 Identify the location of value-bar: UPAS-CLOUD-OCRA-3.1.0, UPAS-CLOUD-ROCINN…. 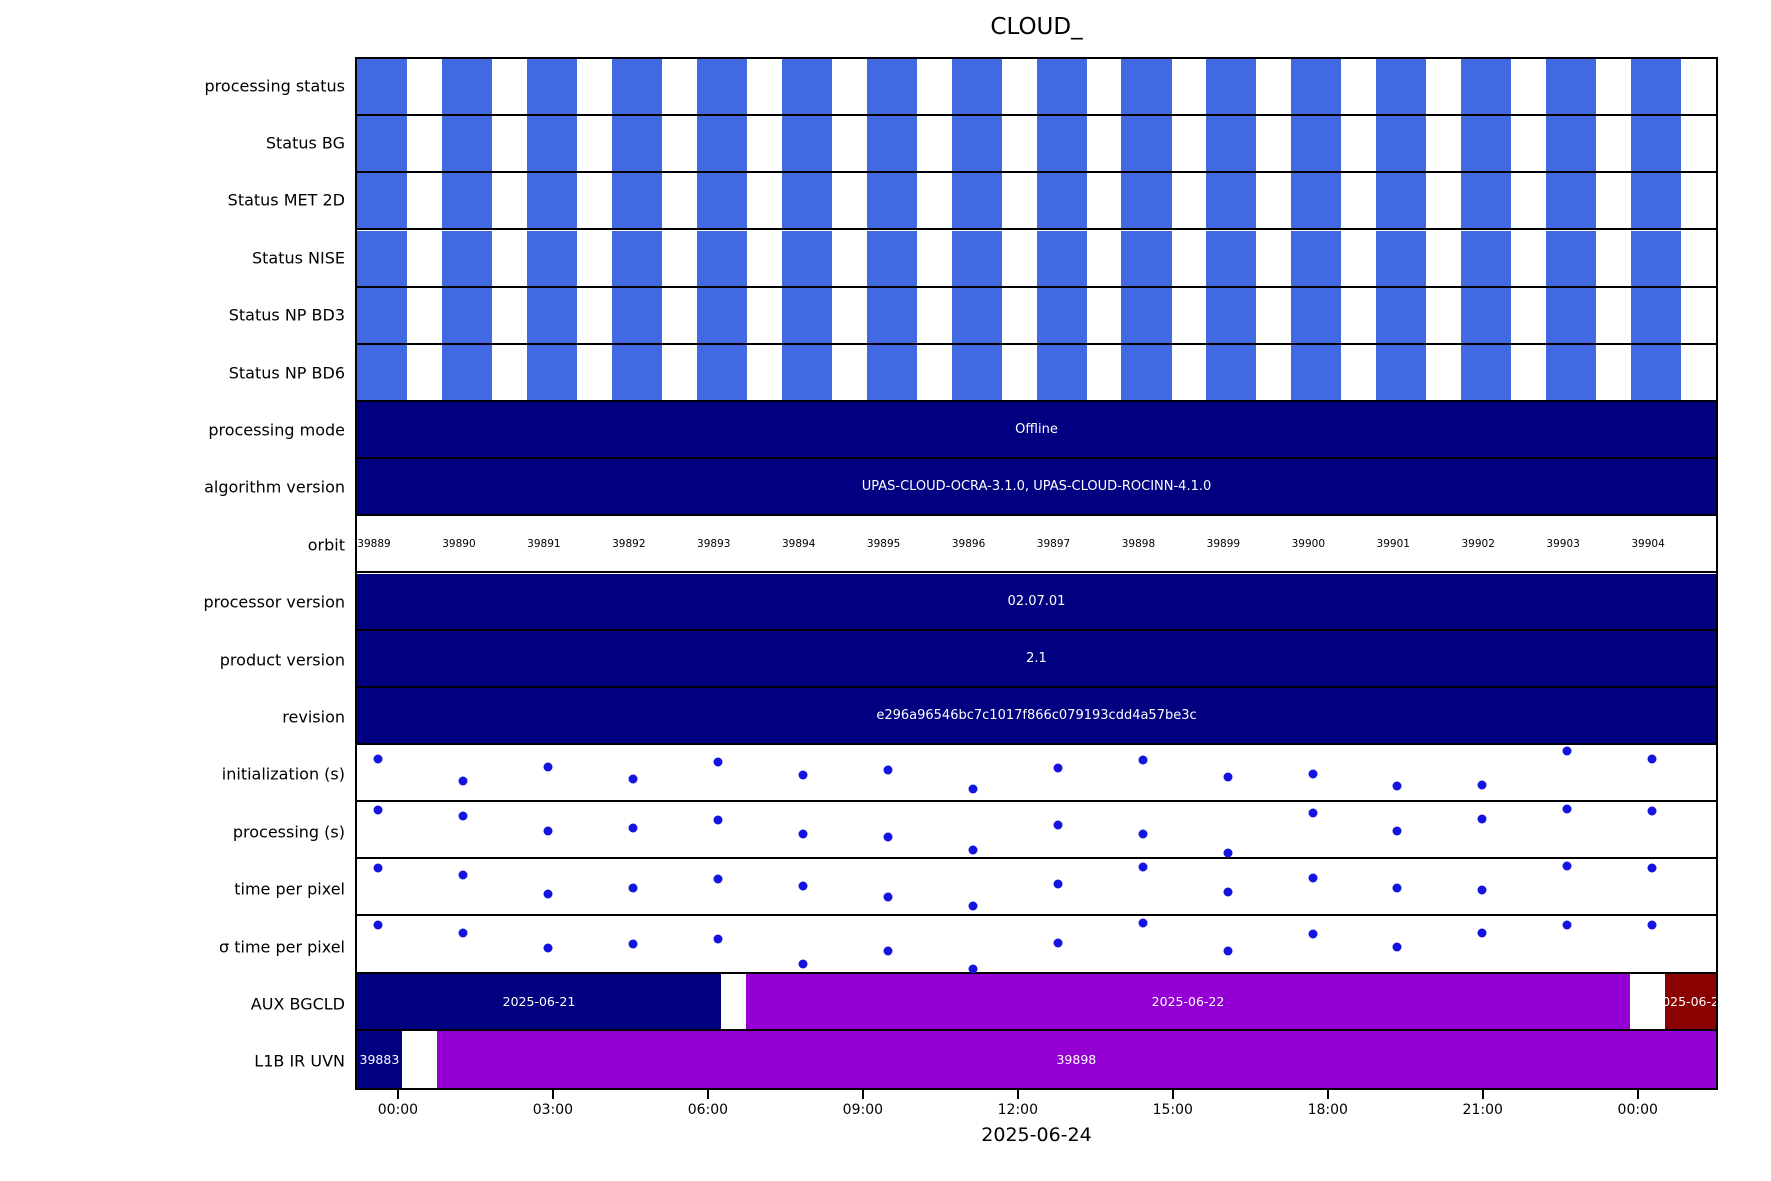
(1036, 487).